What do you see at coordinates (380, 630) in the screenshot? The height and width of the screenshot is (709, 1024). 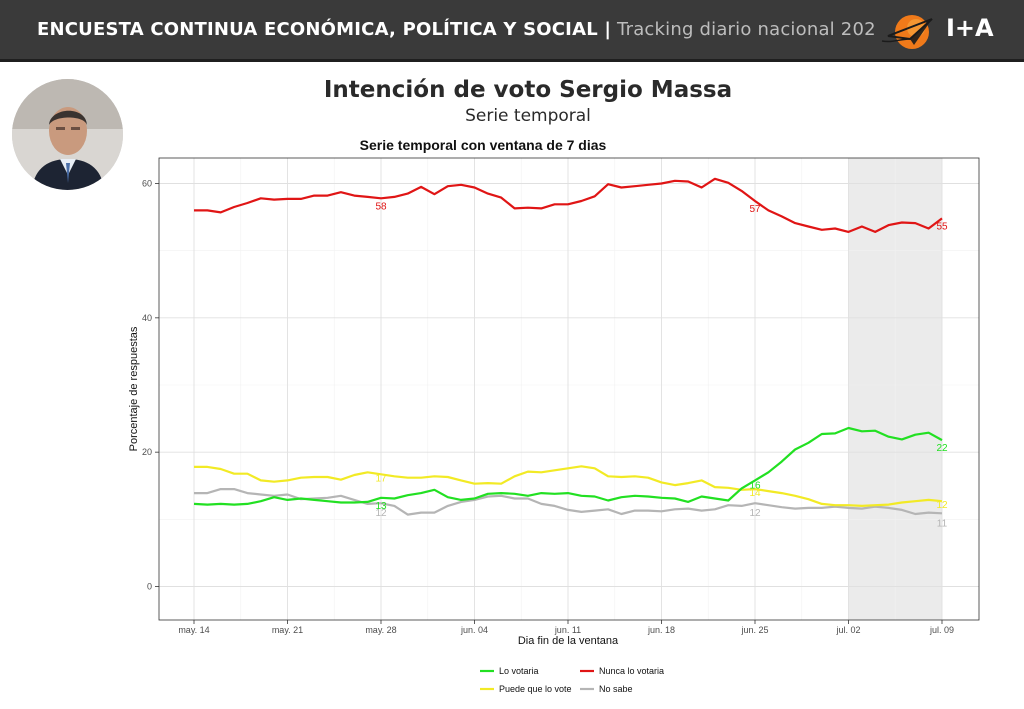 I see `x-tick-label: may. 28` at bounding box center [380, 630].